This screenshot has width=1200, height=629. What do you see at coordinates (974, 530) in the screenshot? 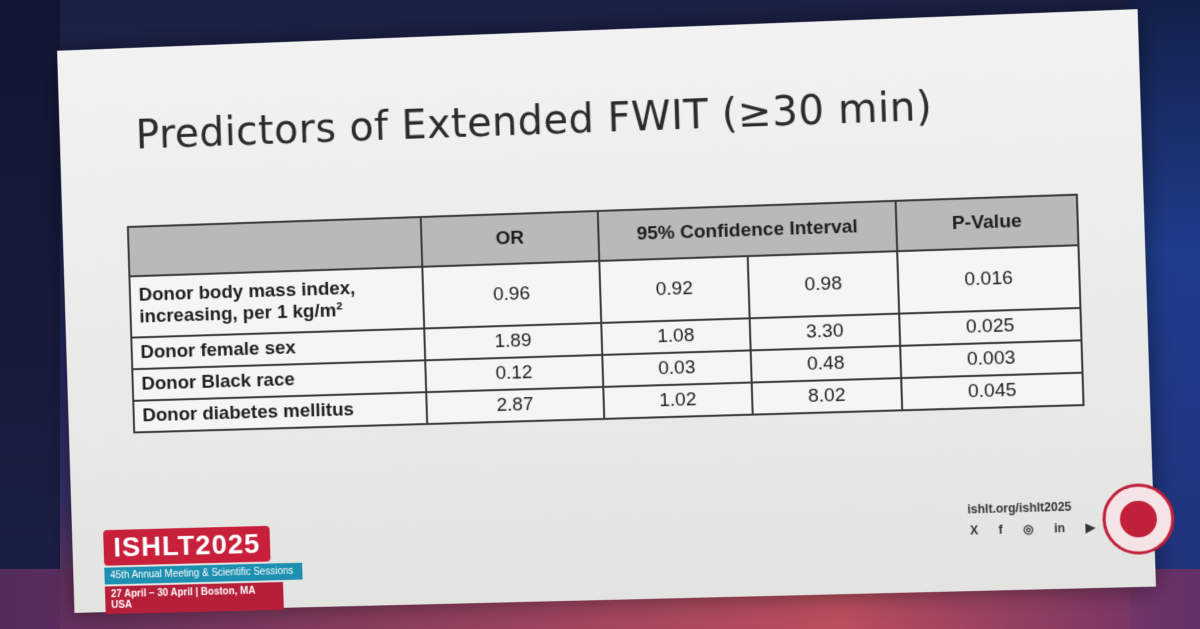
I see `x-icon: X` at bounding box center [974, 530].